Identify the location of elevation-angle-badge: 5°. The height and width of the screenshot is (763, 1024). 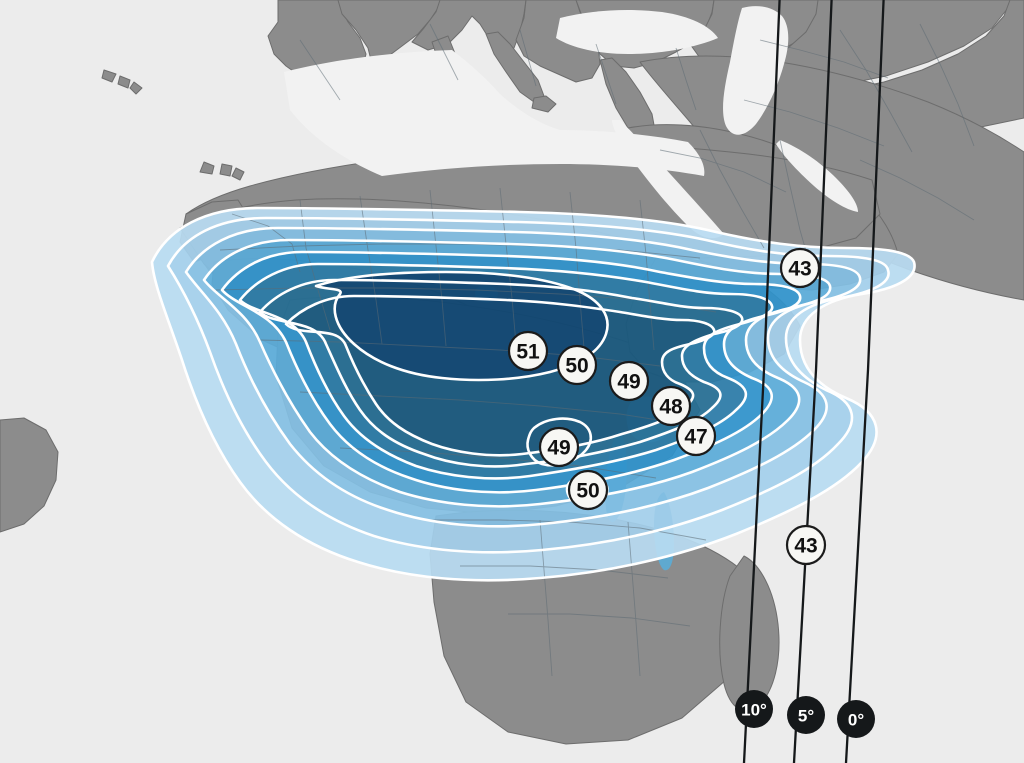
(806, 715).